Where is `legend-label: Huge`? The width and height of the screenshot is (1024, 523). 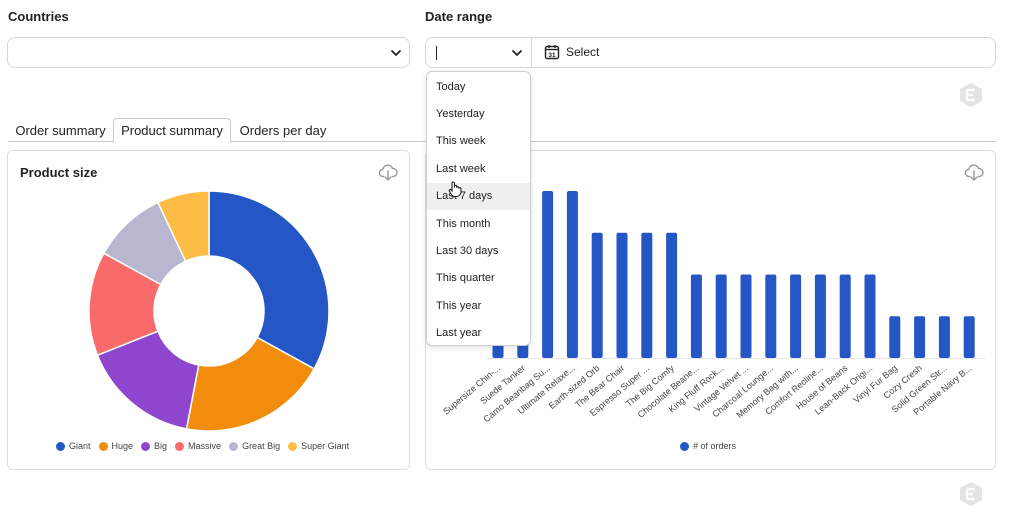
legend-label: Huge is located at coordinates (122, 446).